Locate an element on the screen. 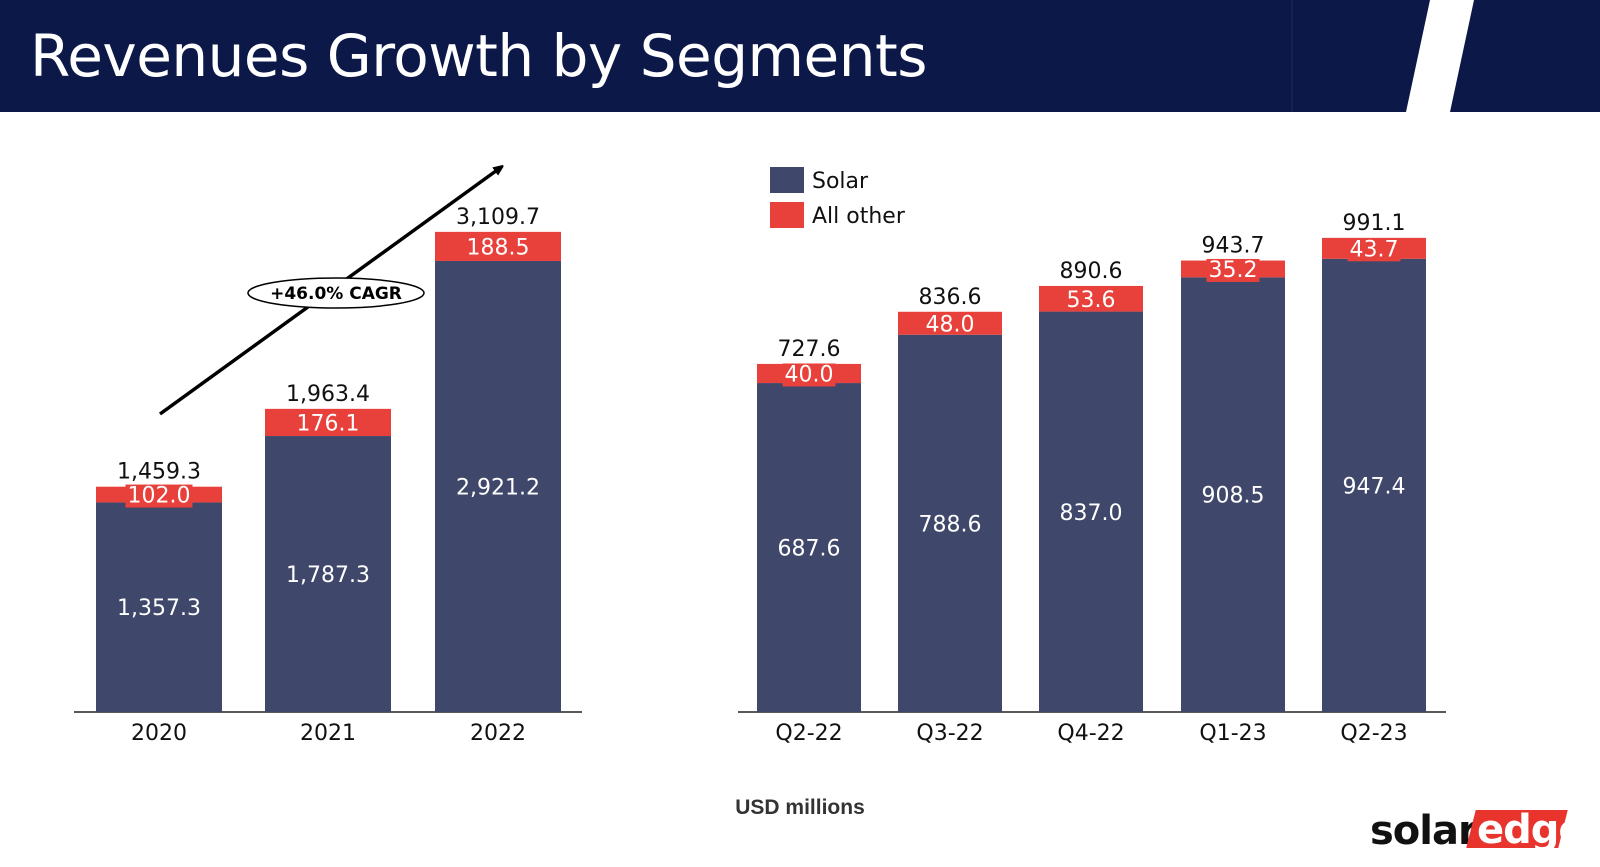 The height and width of the screenshot is (867, 1600). annual-other-value-label: 176.1 is located at coordinates (328, 423).